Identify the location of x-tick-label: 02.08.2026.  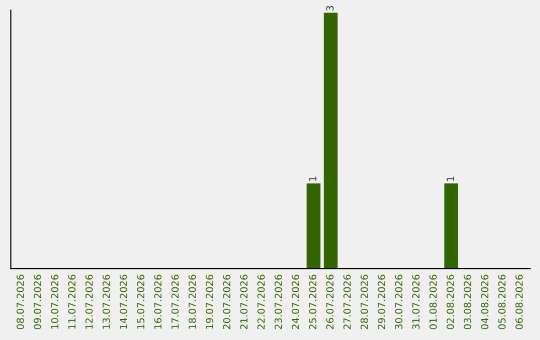
(450, 302).